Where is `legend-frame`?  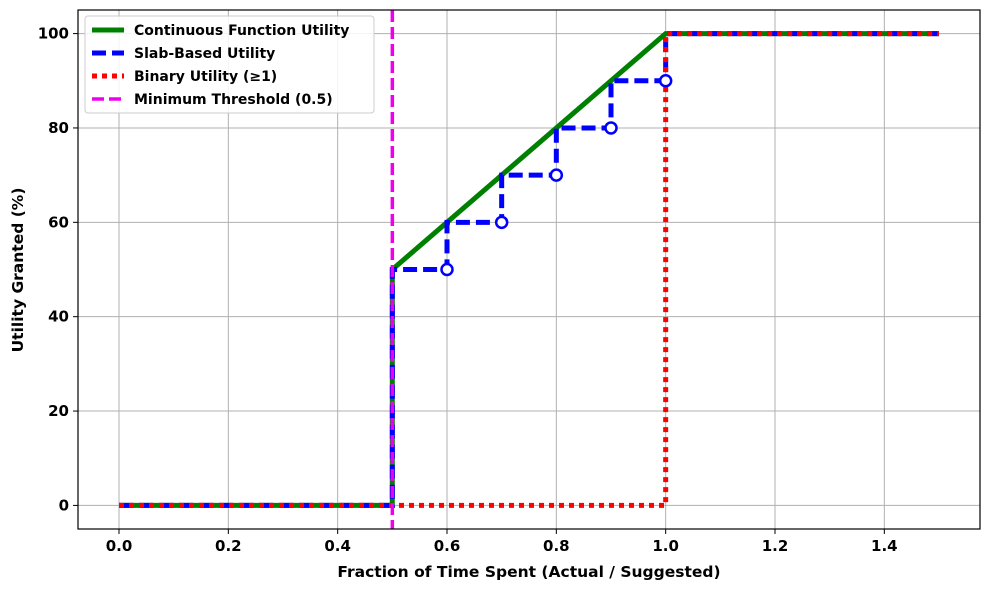 legend-frame is located at coordinates (229, 64).